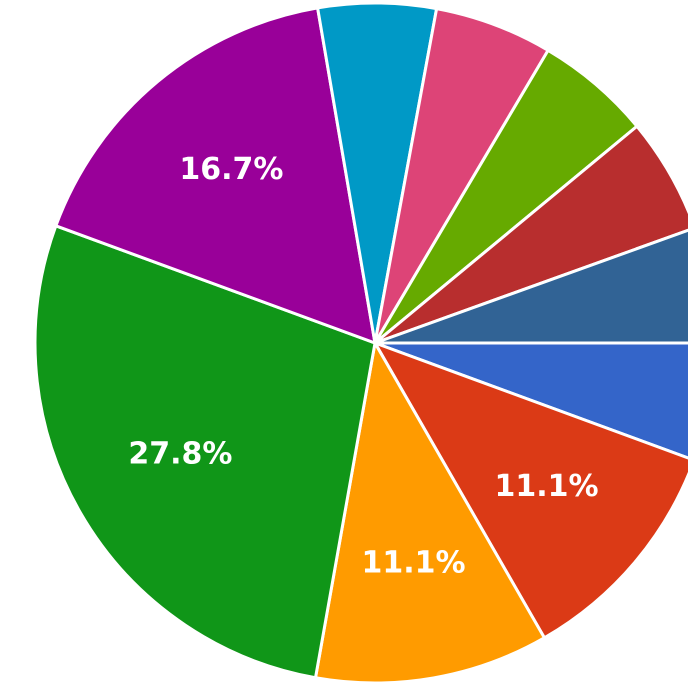 The height and width of the screenshot is (686, 688). What do you see at coordinates (180, 453) in the screenshot?
I see `pie-slice-label-4: 27.8%` at bounding box center [180, 453].